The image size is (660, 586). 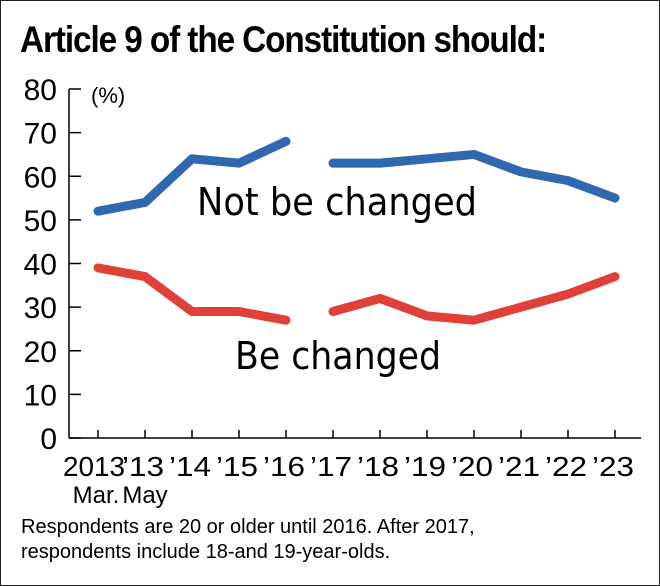 I want to click on y-tick-label: 50, so click(x=40, y=221).